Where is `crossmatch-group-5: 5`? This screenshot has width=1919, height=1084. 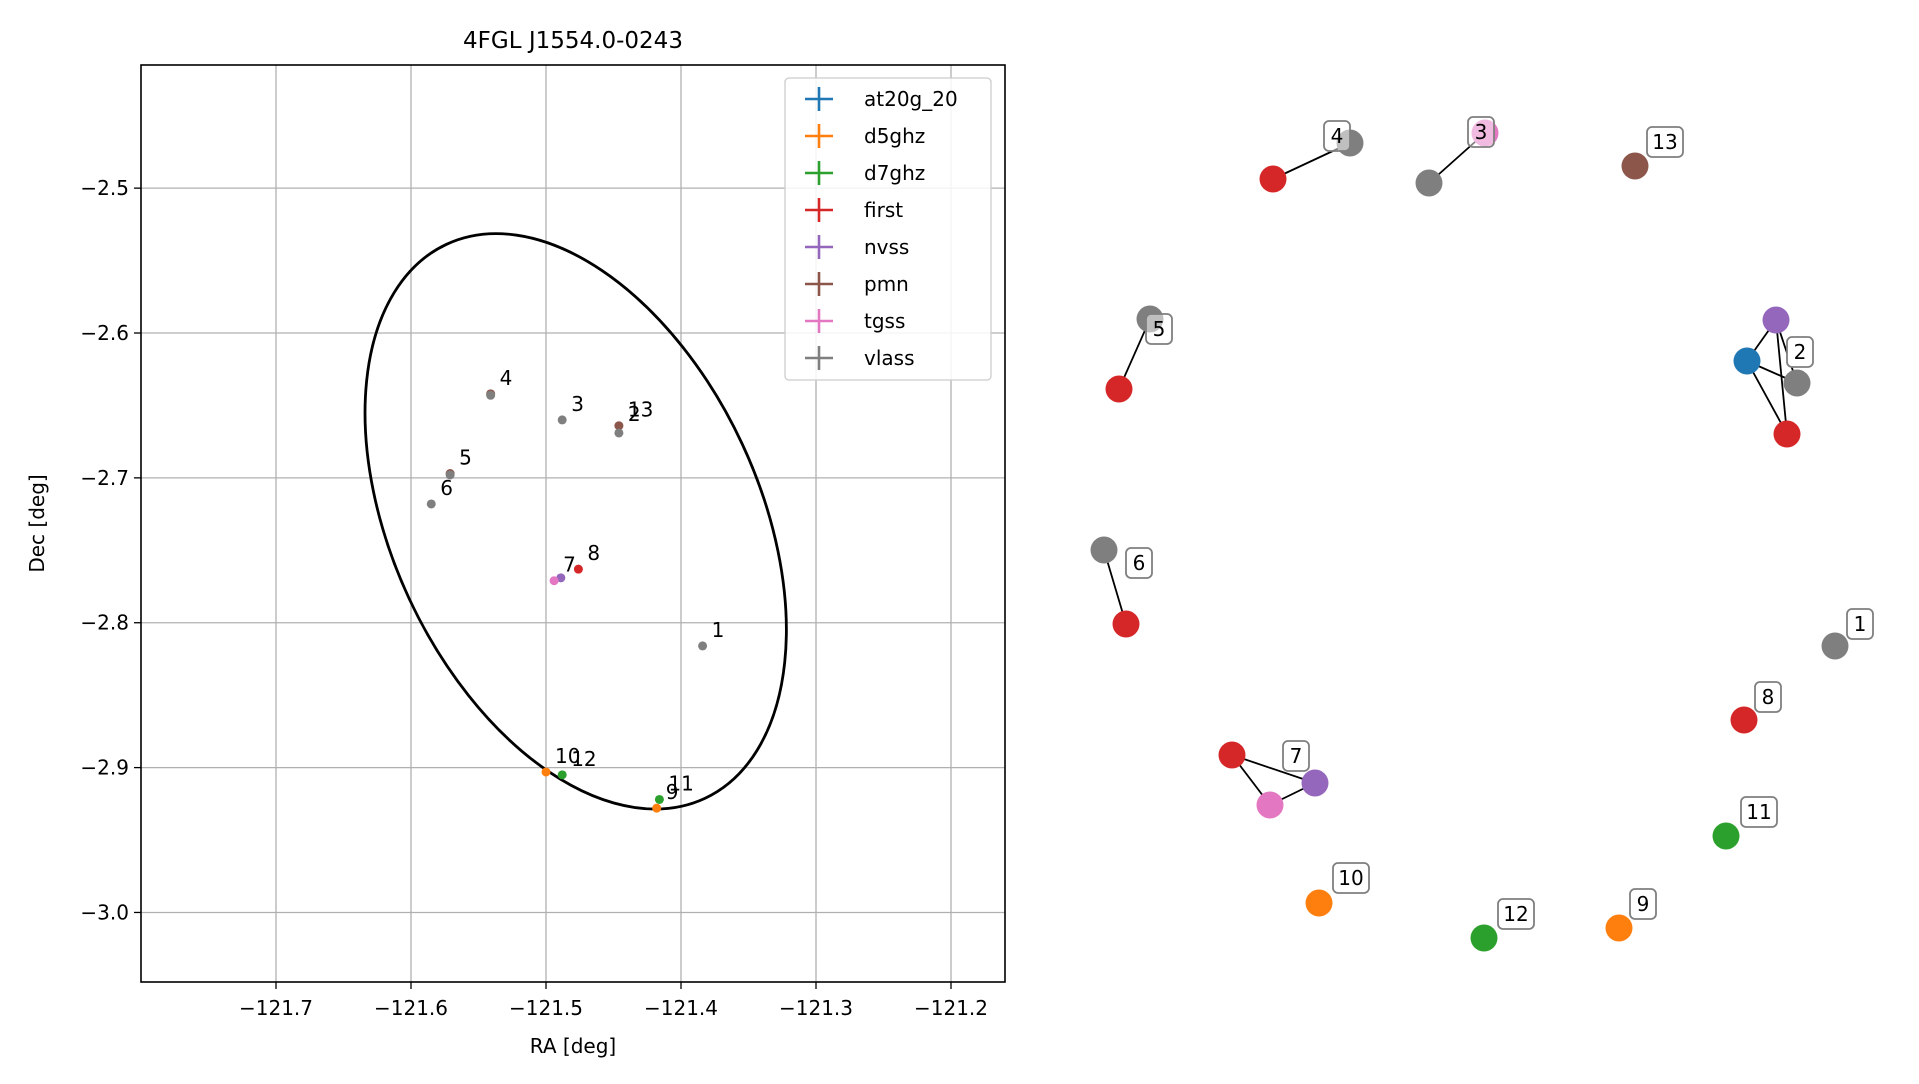 crossmatch-group-5: 5 is located at coordinates (1139, 354).